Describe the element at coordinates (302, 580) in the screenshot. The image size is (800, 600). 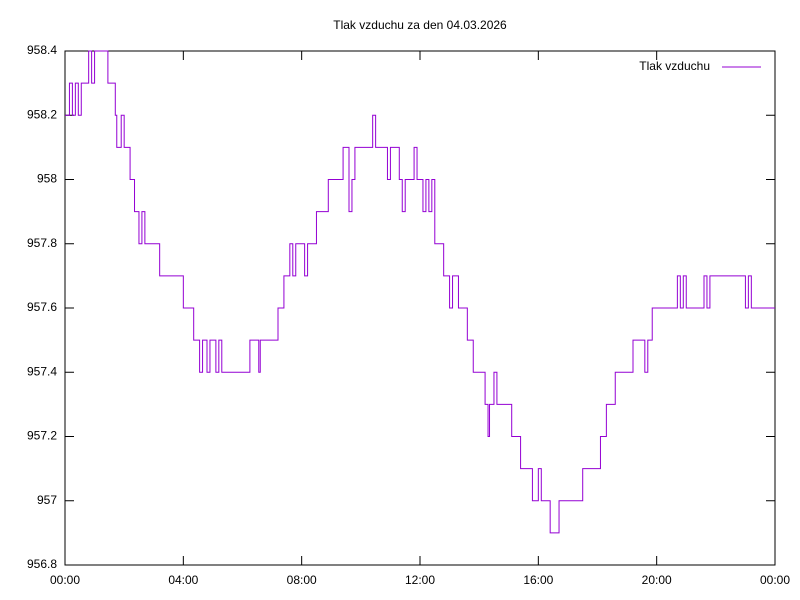
I see `x-tick-label: 08:00` at that location.